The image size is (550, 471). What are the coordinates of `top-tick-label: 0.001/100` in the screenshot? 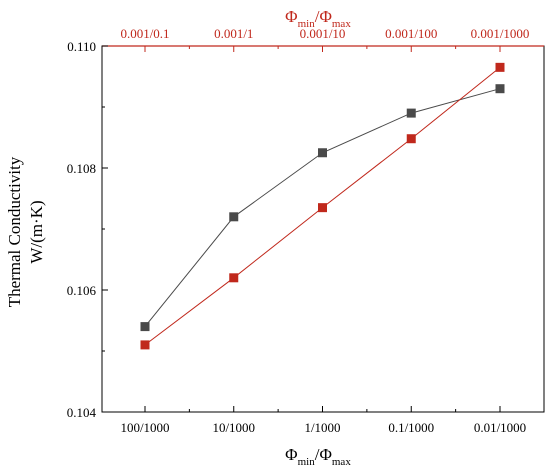 It's located at (411, 33).